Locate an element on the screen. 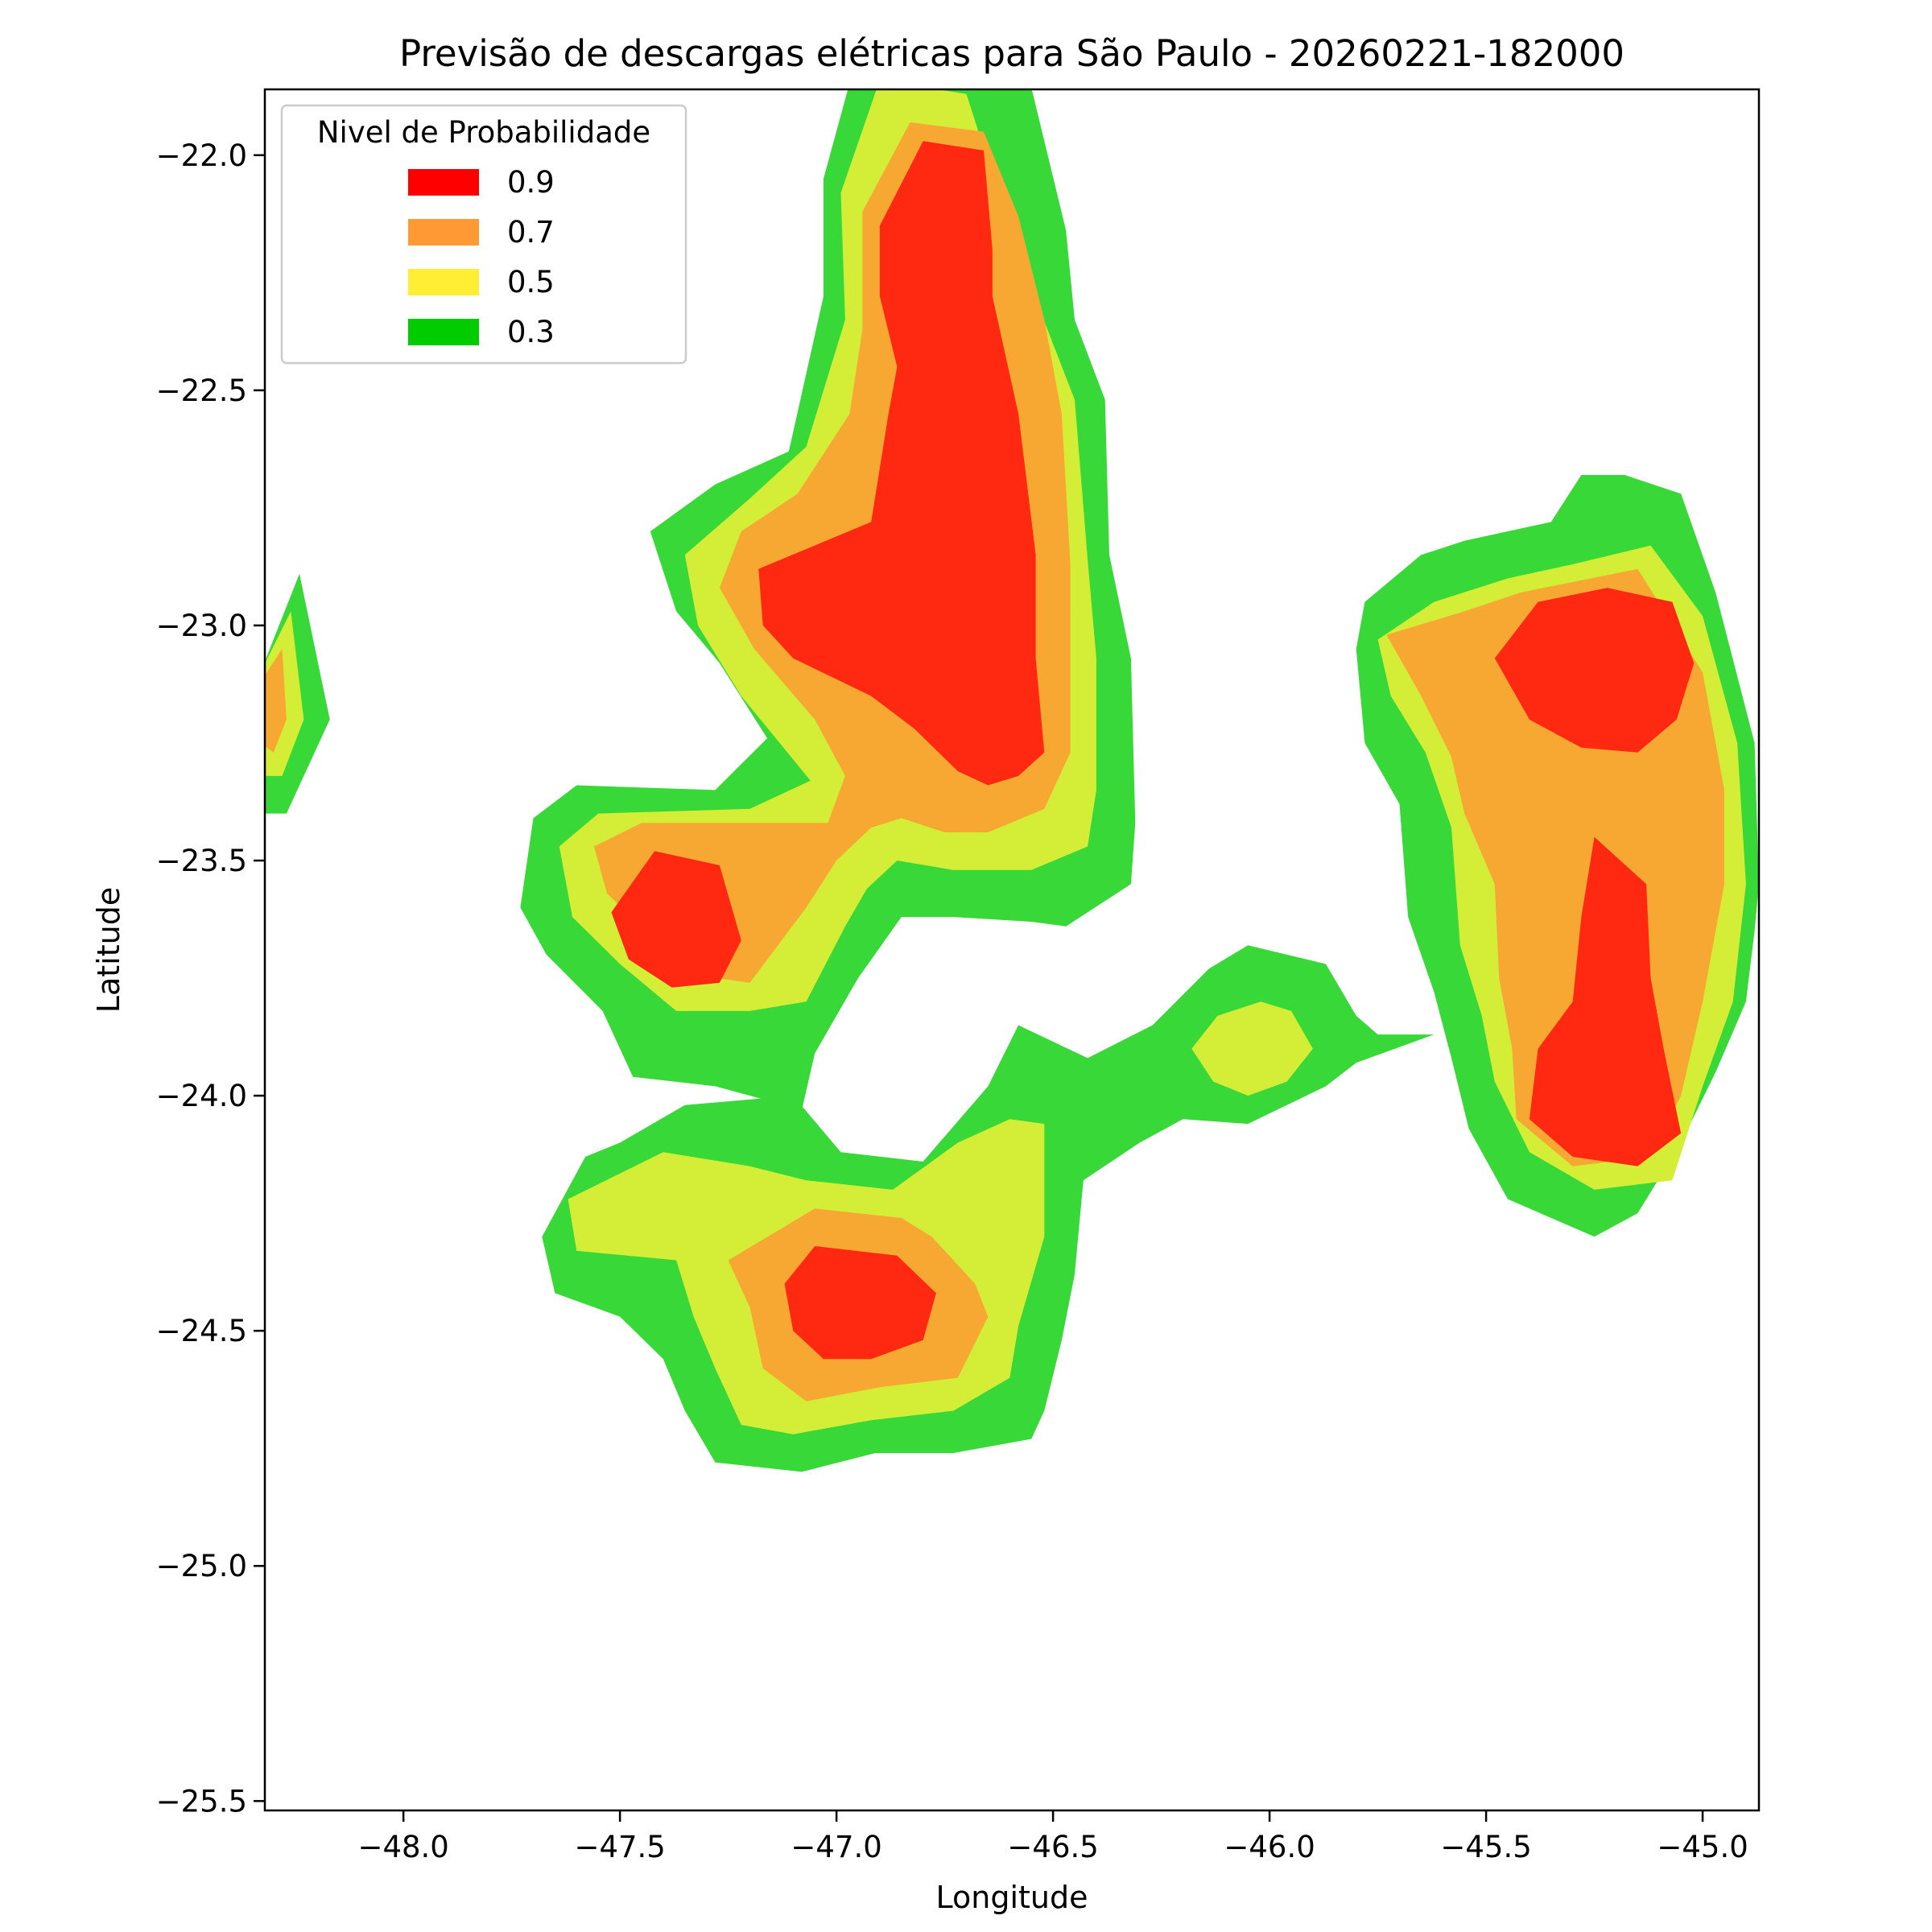 This screenshot has width=1932, height=1932. legend-label-05: 0.5 is located at coordinates (531, 282).